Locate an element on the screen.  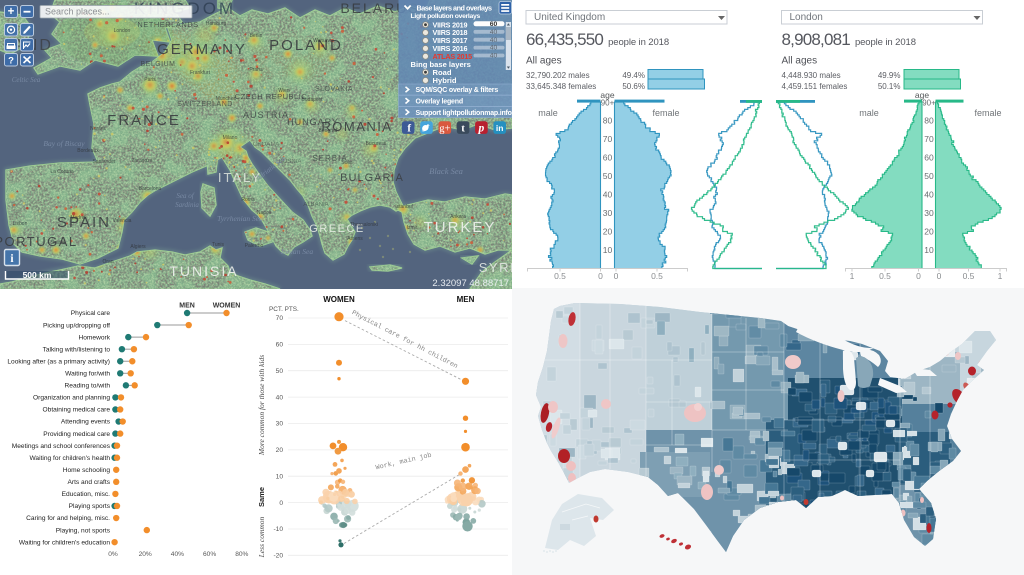
svg-text: Ionian Sea is located at coordinates (297, 251).